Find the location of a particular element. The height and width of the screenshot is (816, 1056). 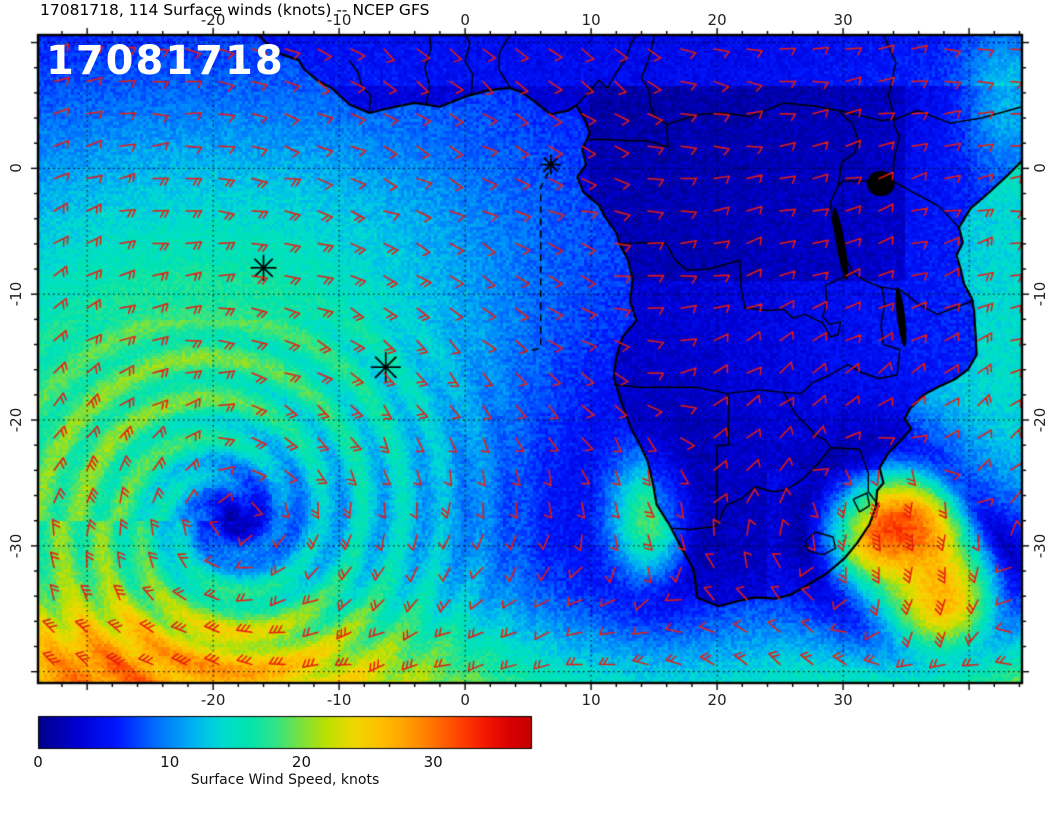

colorbar-tick-label: 30 is located at coordinates (433, 762).